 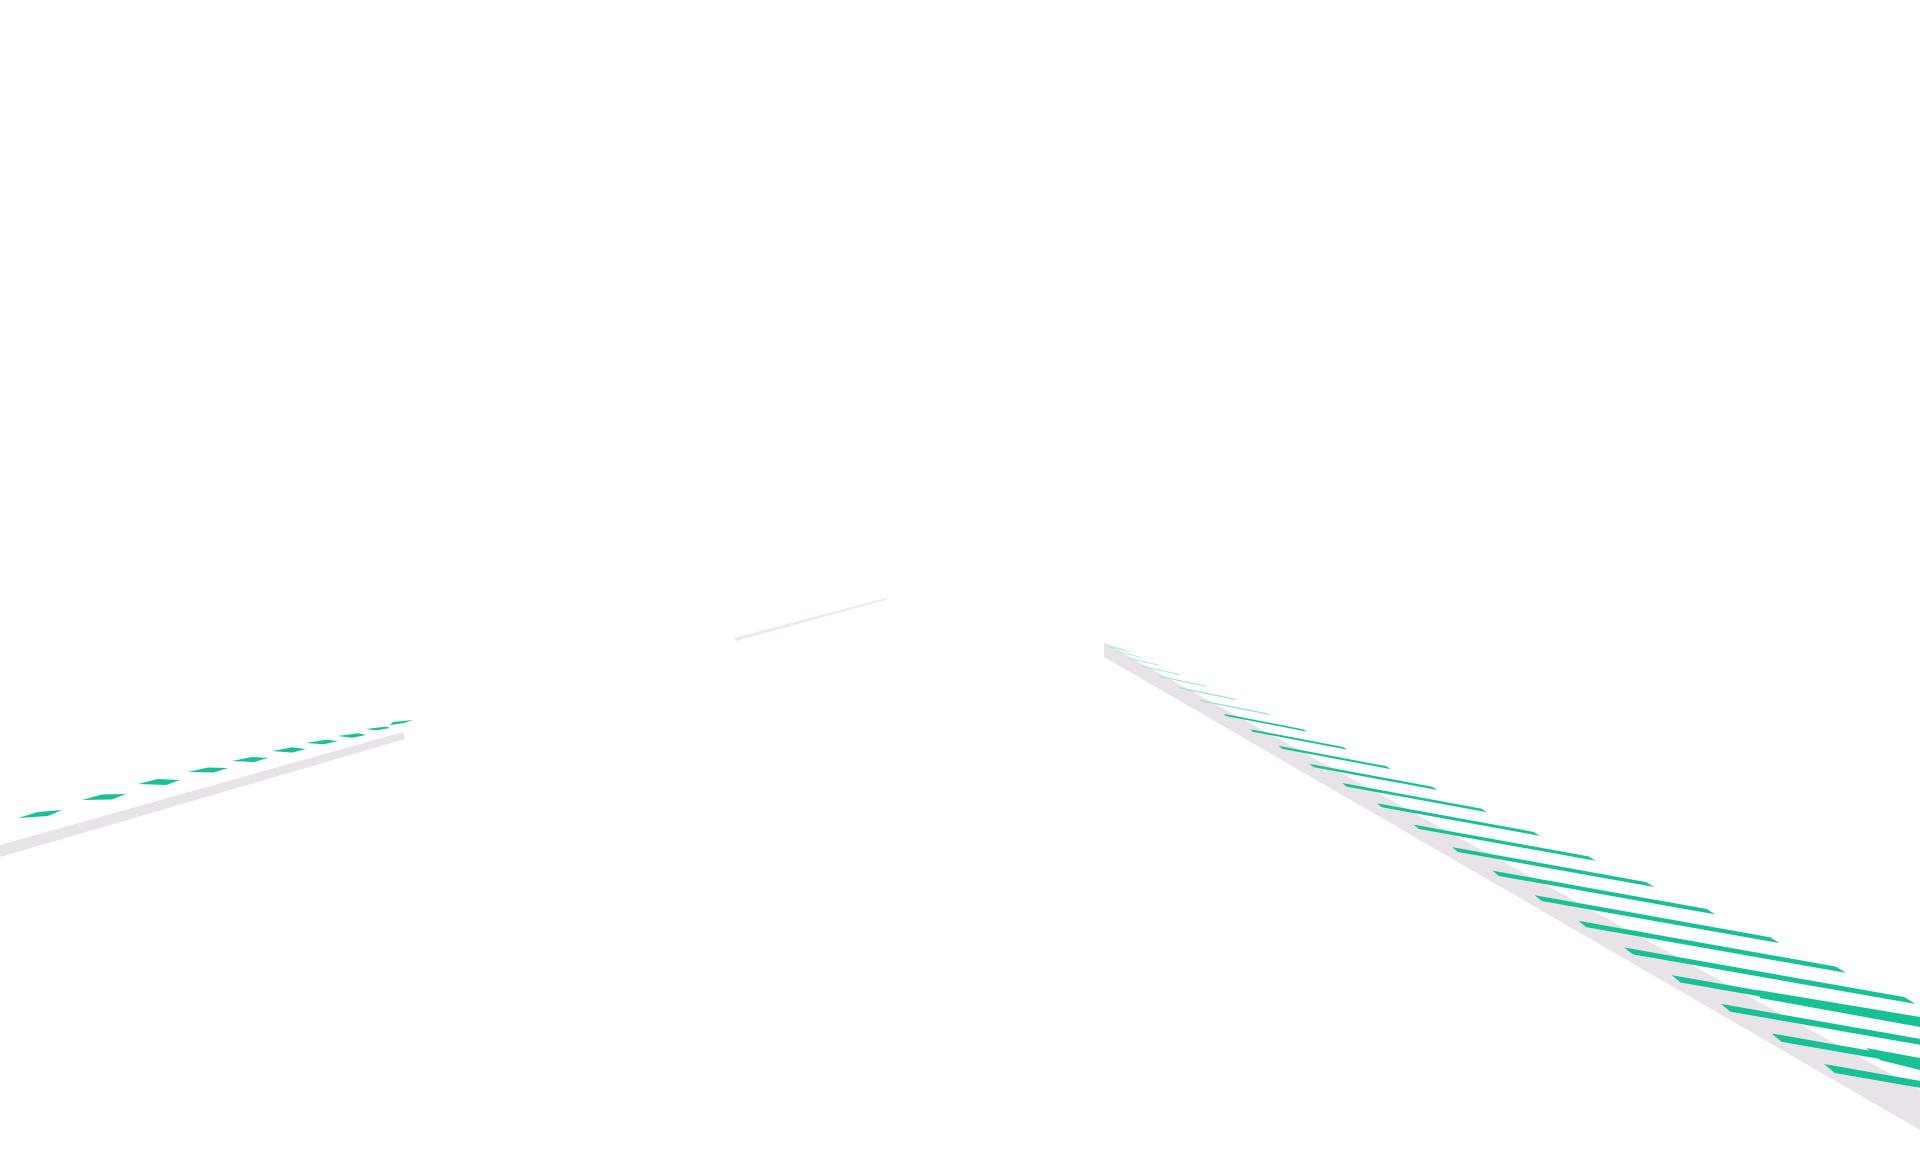 I want to click on left-track-segment, so click(x=202, y=794).